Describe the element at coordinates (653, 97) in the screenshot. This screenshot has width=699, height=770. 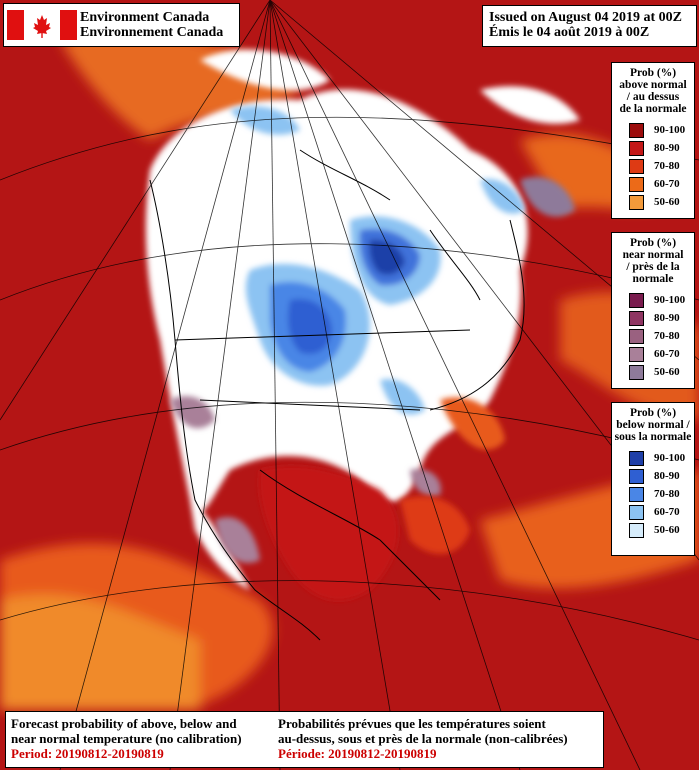
I see `legend-title-line: / au dessus` at that location.